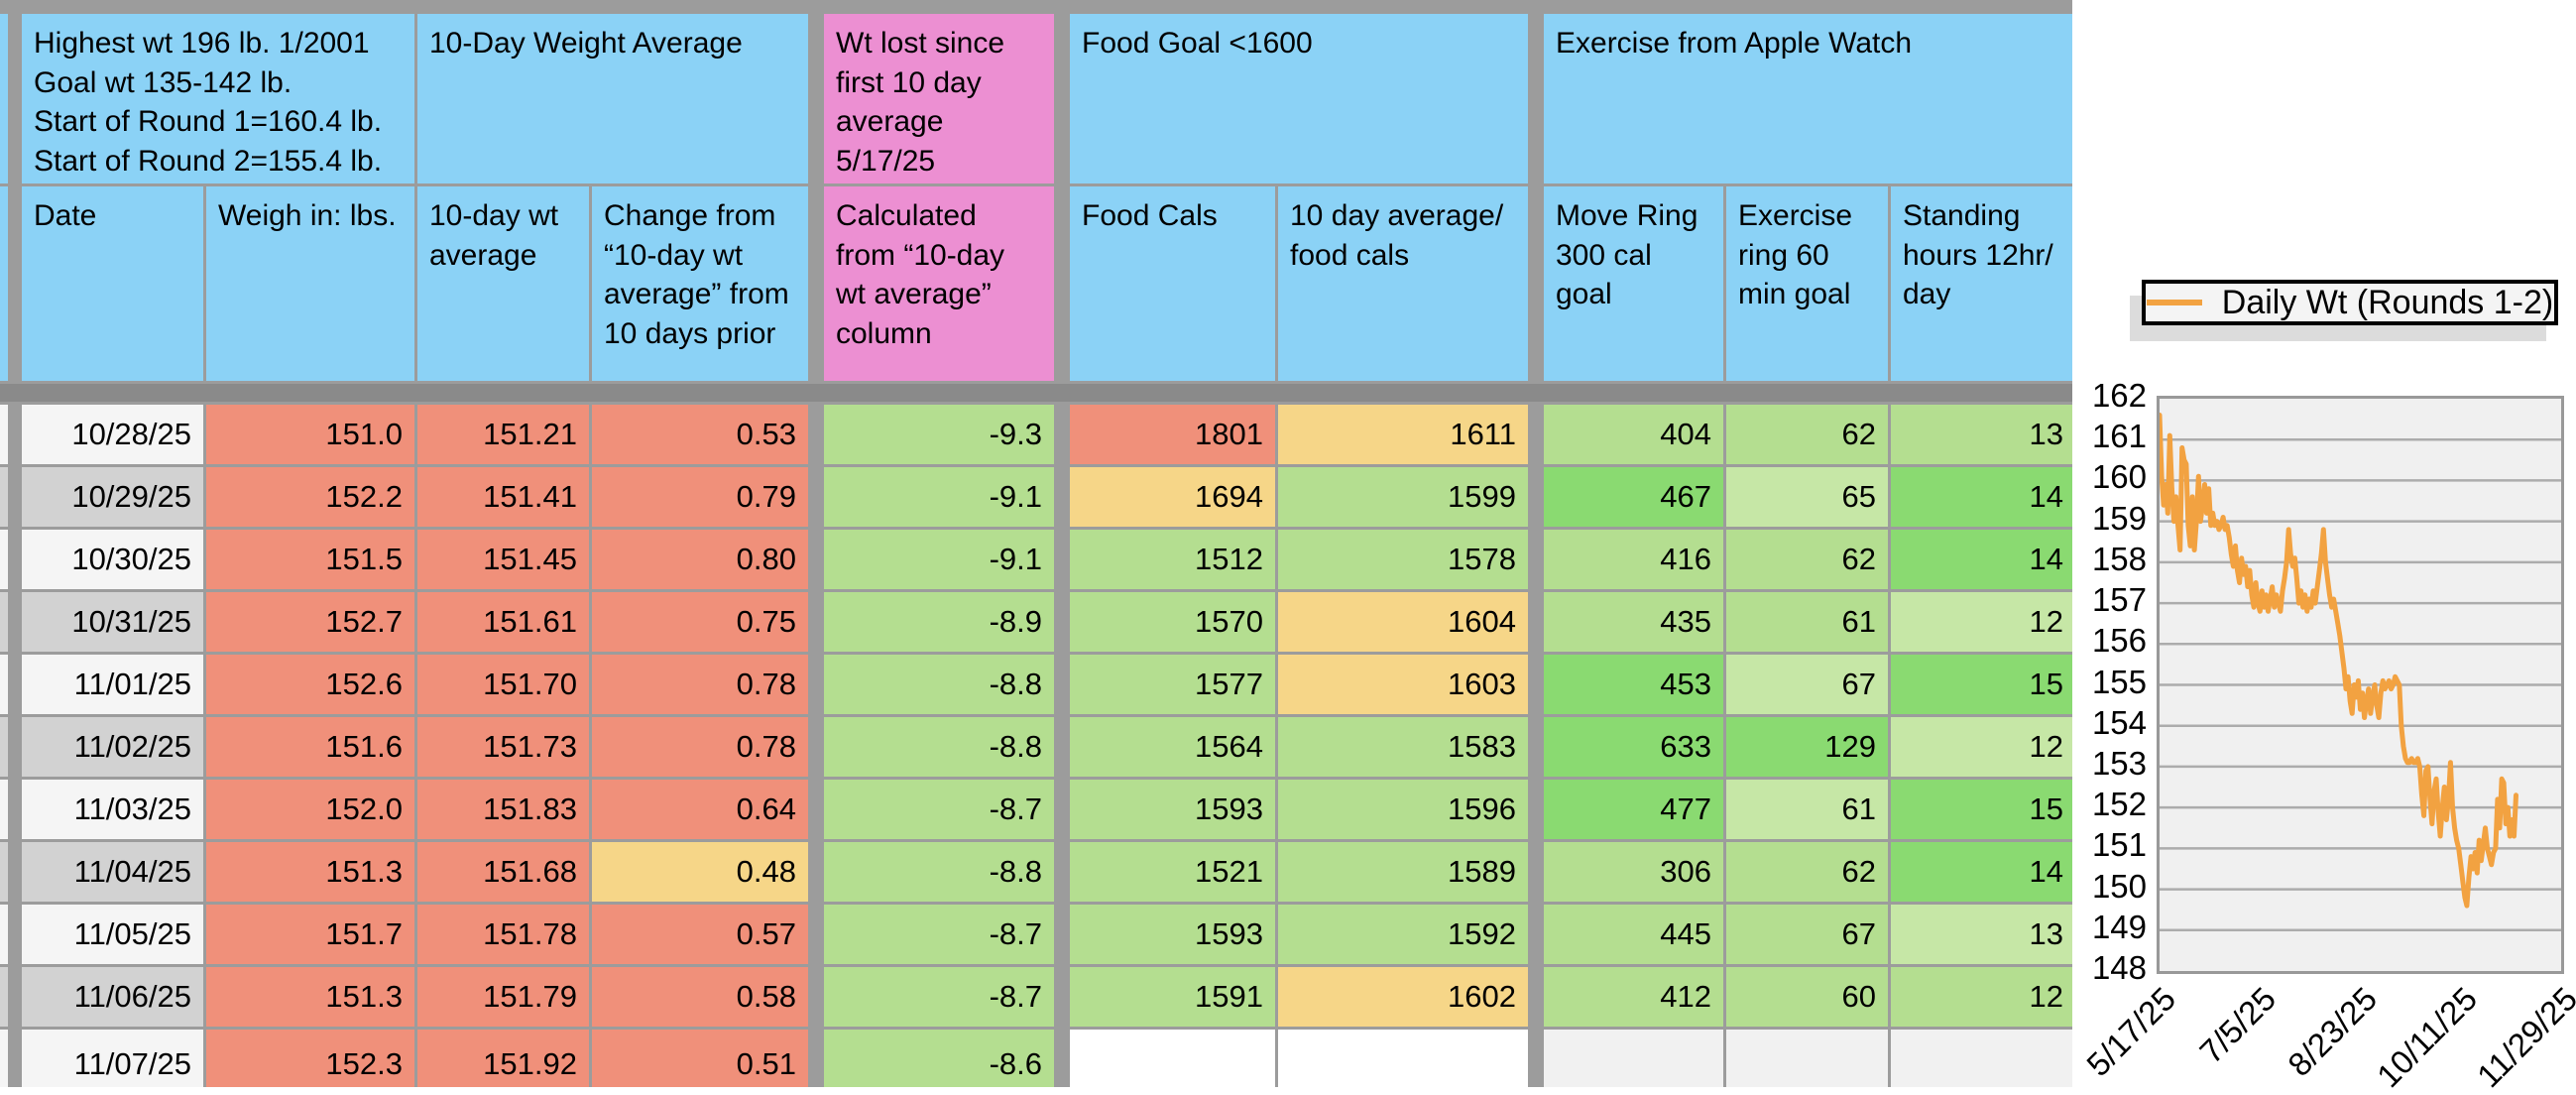  I want to click on table-cell: 151.61, so click(503, 622).